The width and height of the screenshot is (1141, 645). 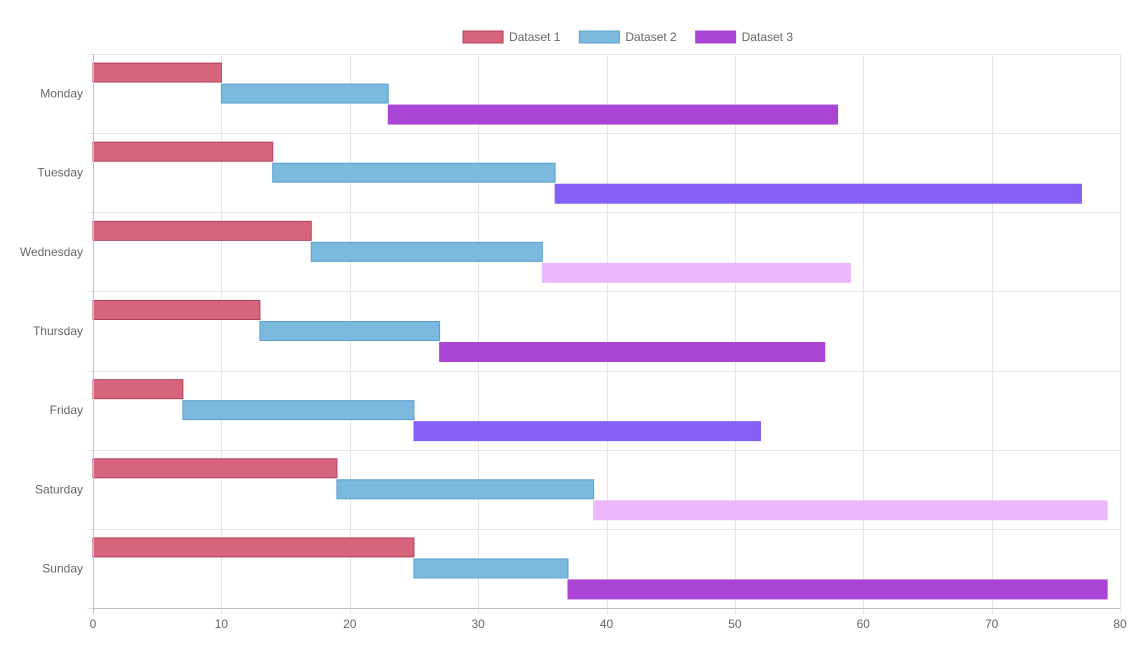 I want to click on x-tick-label: 50, so click(x=735, y=624).